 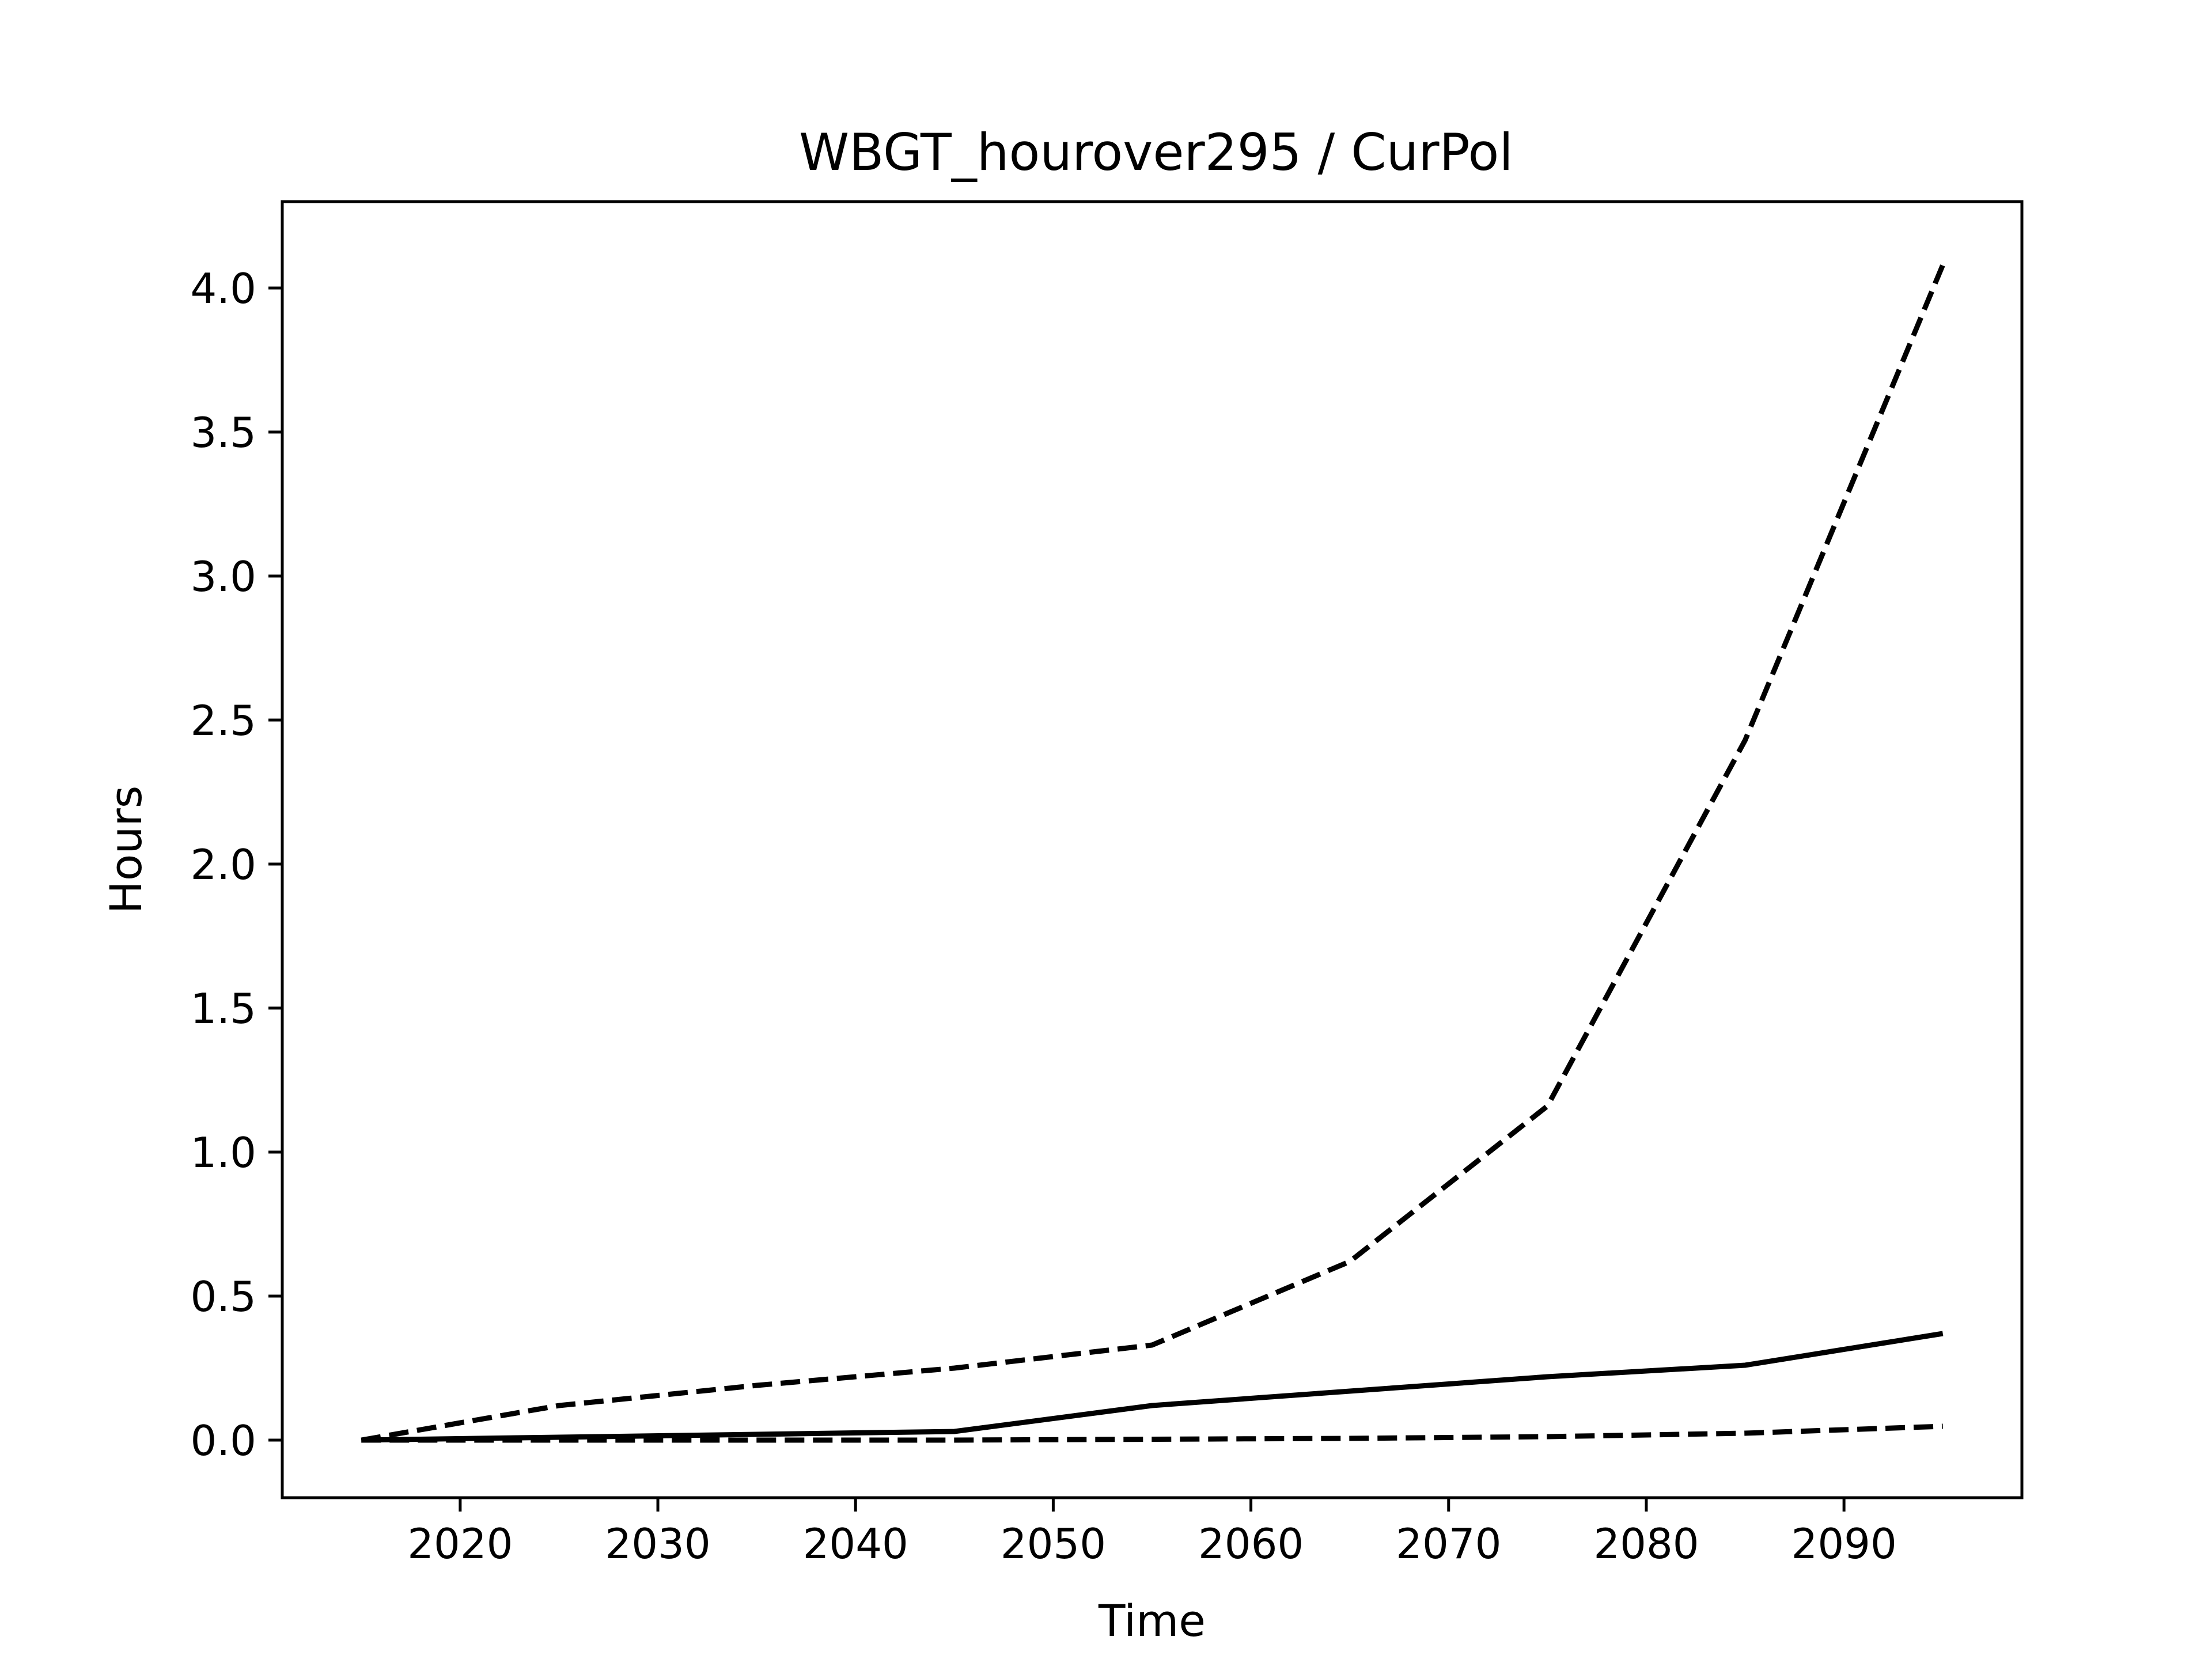 I want to click on y-tick-label: 1.0, so click(x=223, y=1152).